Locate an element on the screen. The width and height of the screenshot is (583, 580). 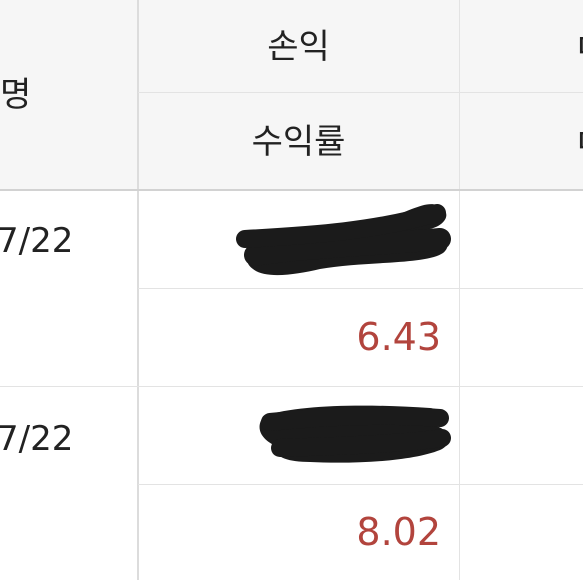
header-name-text: 명 is located at coordinates (16, 95).